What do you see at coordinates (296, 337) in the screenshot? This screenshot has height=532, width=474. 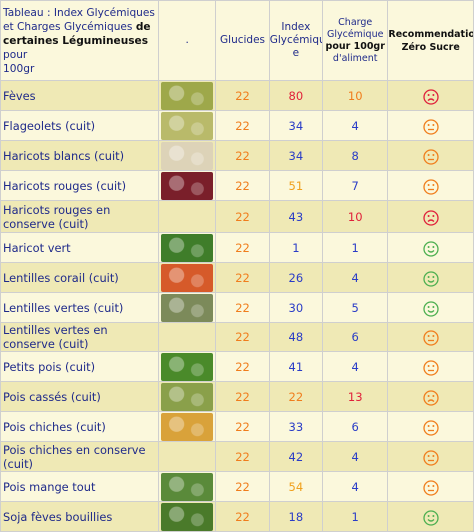 I see `index-glycemique-value: 48` at bounding box center [296, 337].